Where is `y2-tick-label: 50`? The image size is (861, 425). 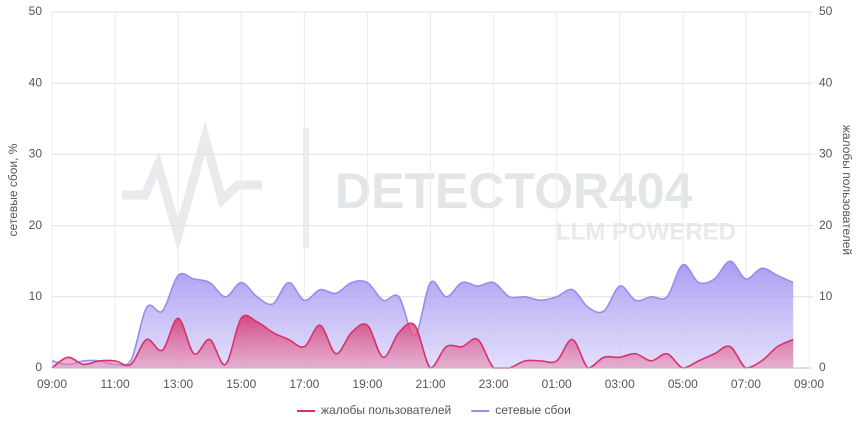 y2-tick-label: 50 is located at coordinates (826, 11).